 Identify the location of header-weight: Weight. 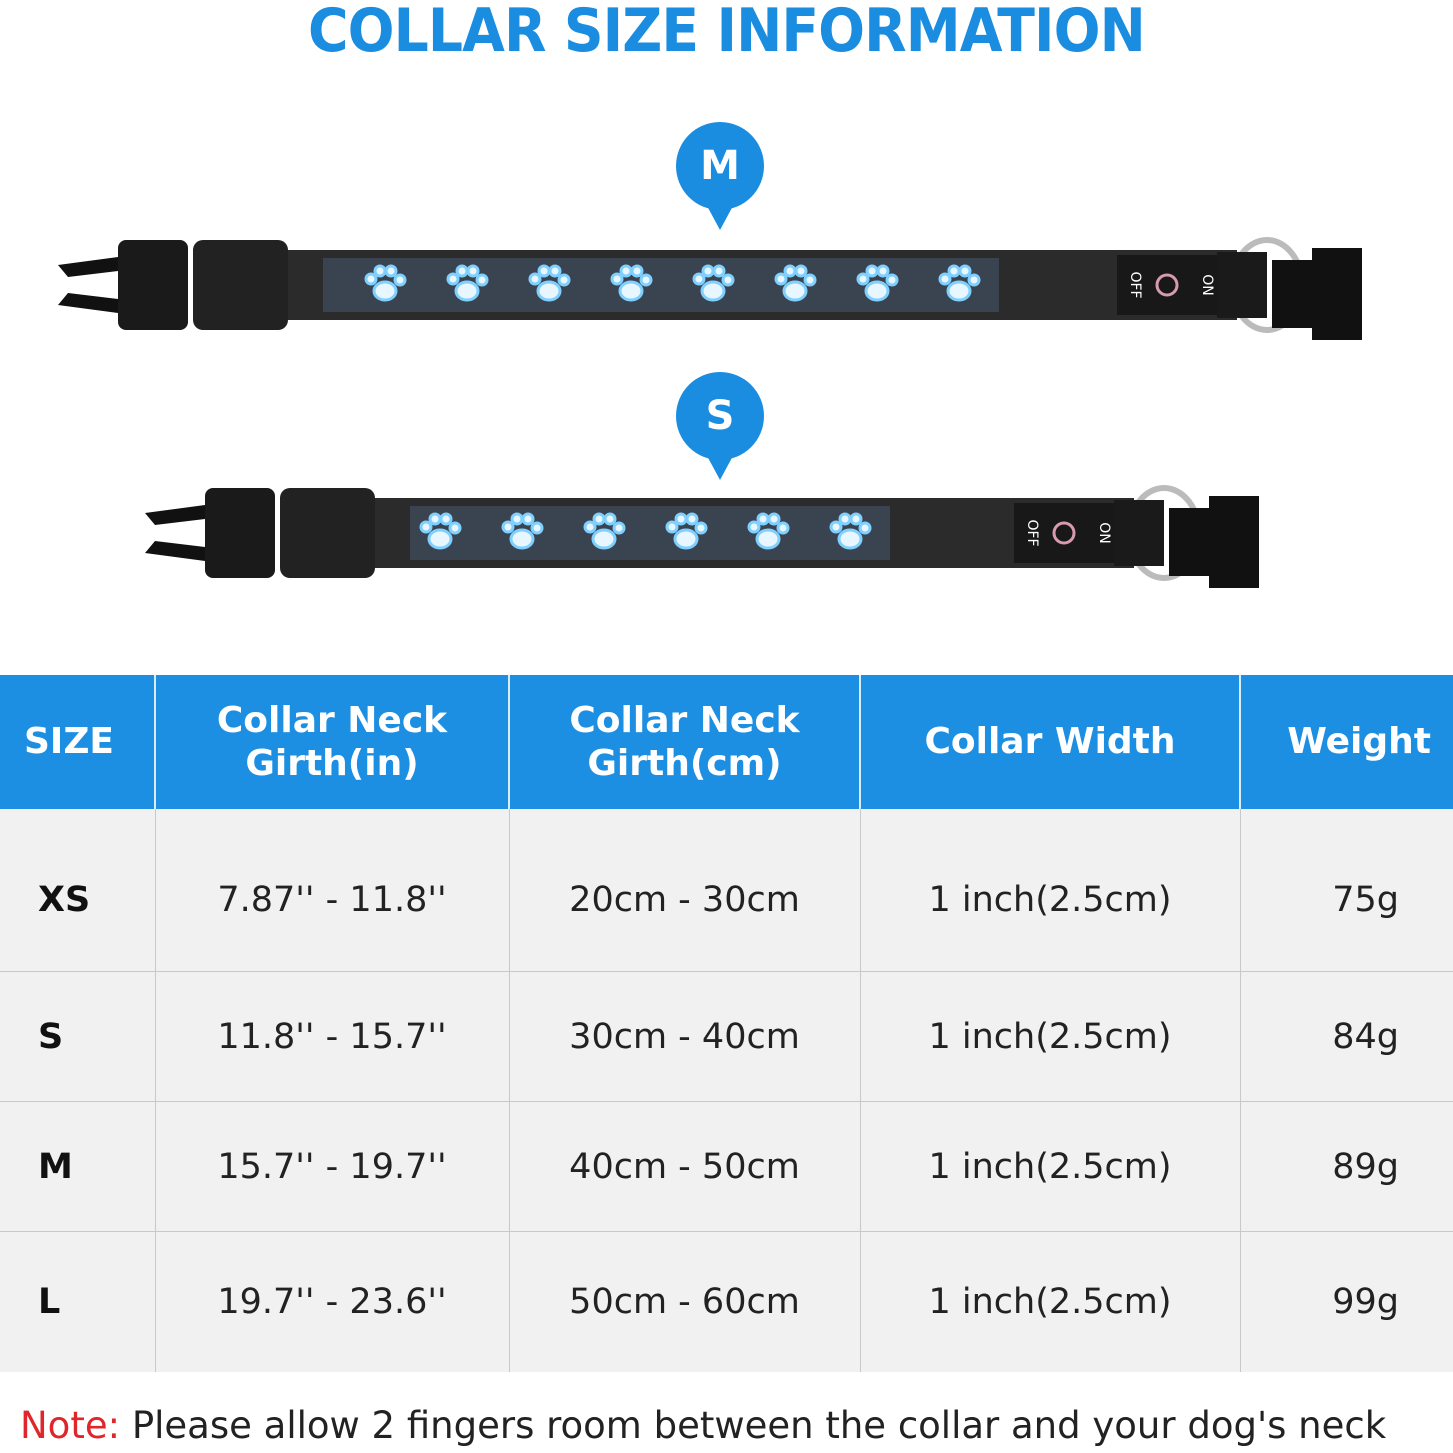
(1346, 742).